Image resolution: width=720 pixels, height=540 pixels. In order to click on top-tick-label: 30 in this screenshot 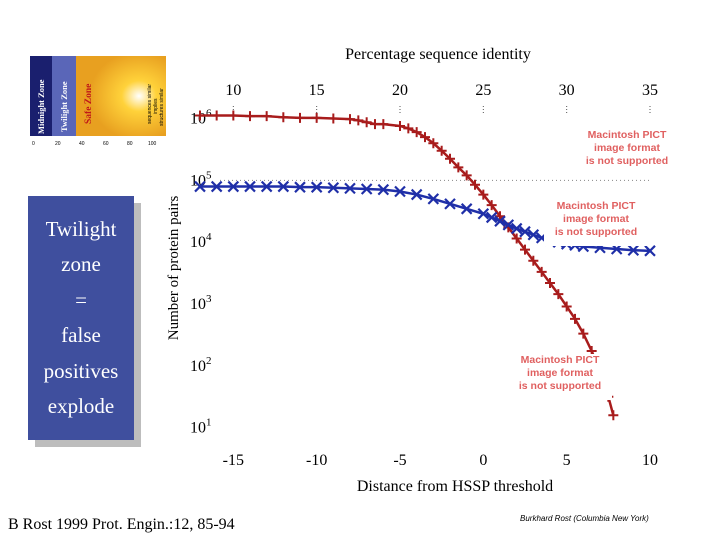, I will do `click(567, 90)`.